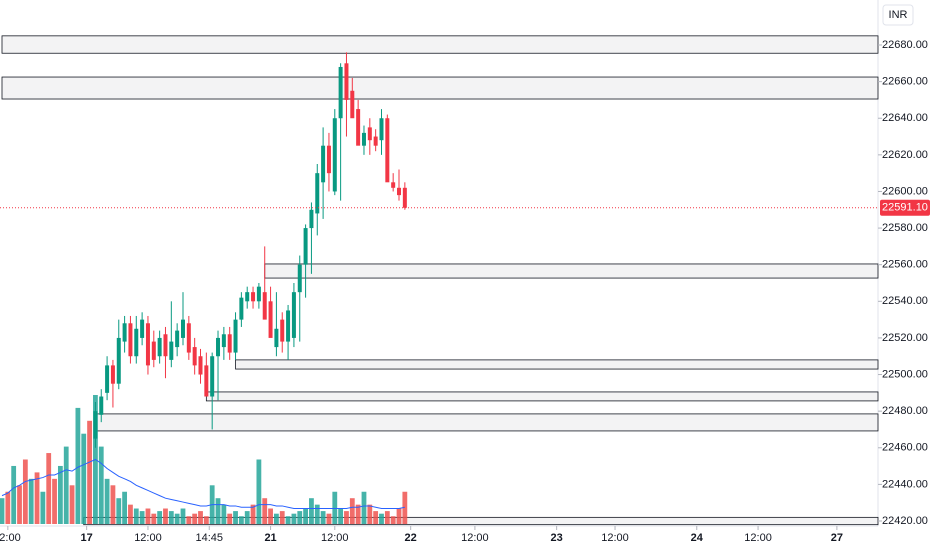 Image resolution: width=932 pixels, height=550 pixels. What do you see at coordinates (905, 118) in the screenshot?
I see `y-tick-label: 22640.00` at bounding box center [905, 118].